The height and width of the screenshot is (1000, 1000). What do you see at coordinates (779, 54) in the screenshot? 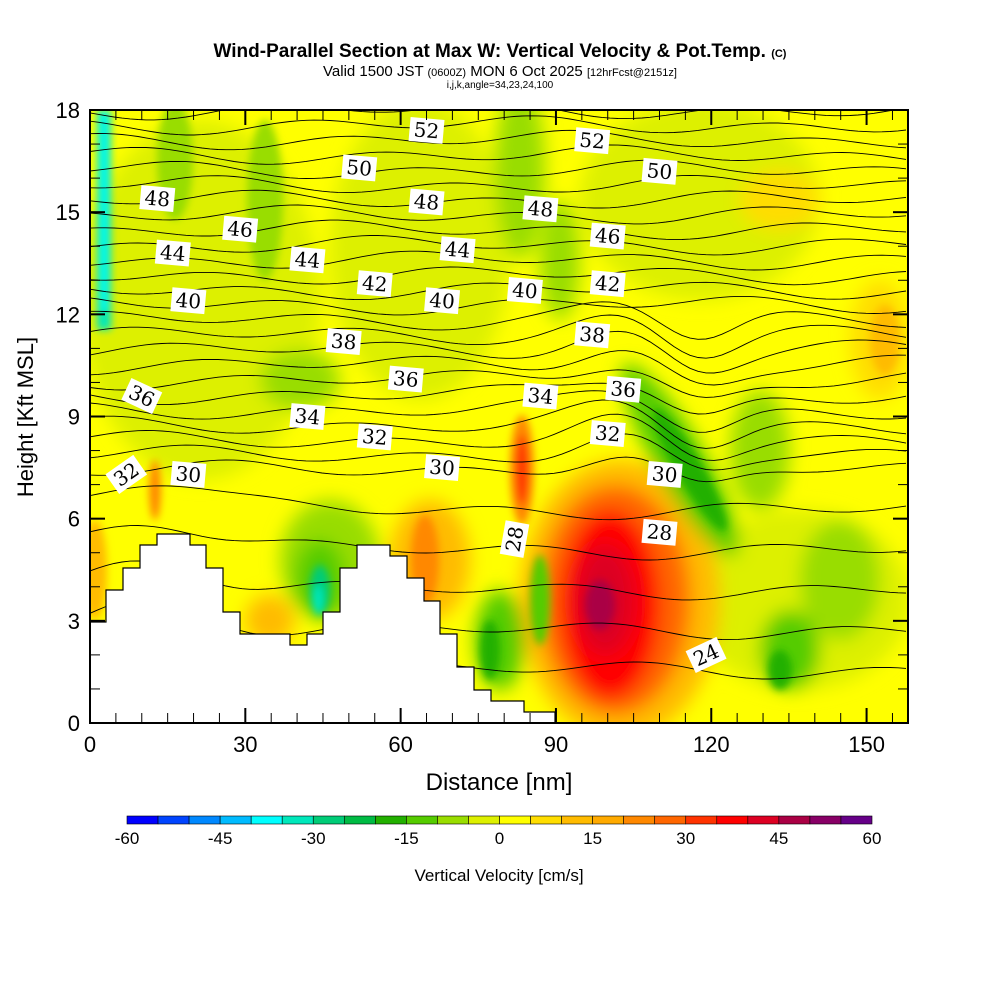
I see `title-mark: (C)` at bounding box center [779, 54].